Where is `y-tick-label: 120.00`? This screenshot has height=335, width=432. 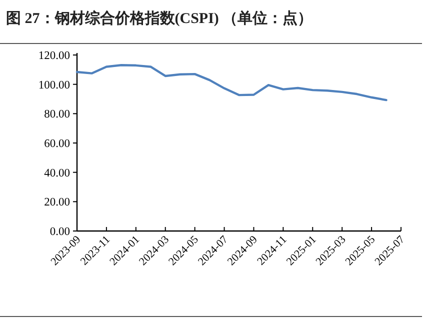 y-tick-label: 120.00 is located at coordinates (54, 56).